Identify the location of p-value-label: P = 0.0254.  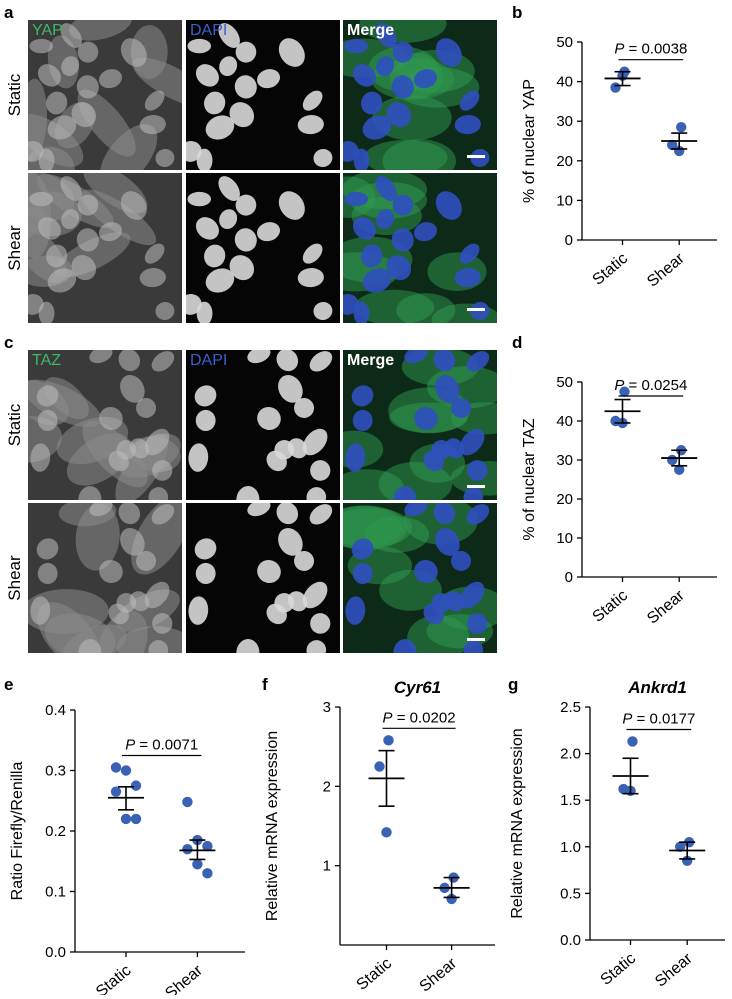
(650, 385).